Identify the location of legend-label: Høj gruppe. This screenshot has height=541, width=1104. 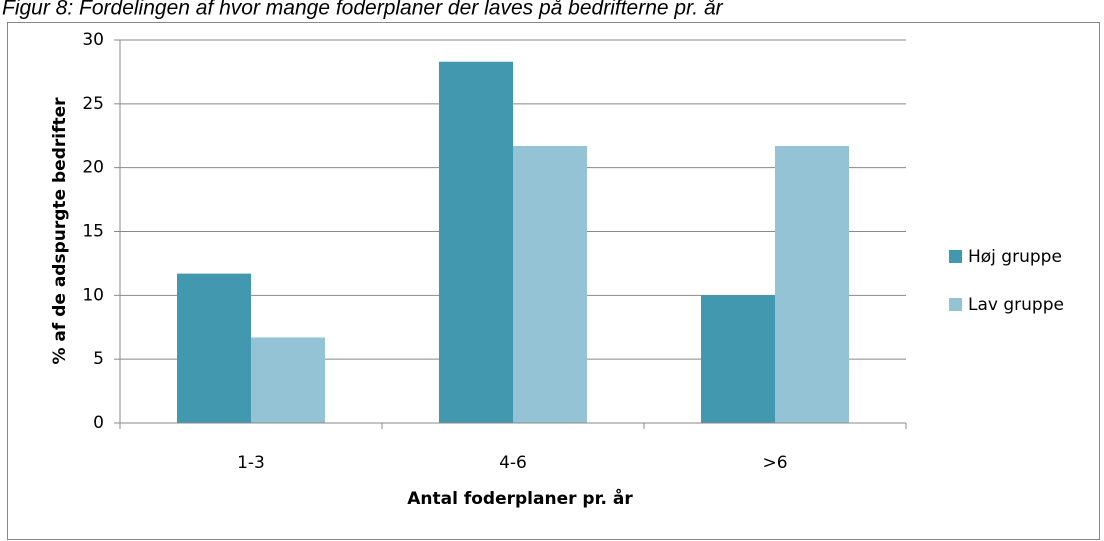
(1015, 257).